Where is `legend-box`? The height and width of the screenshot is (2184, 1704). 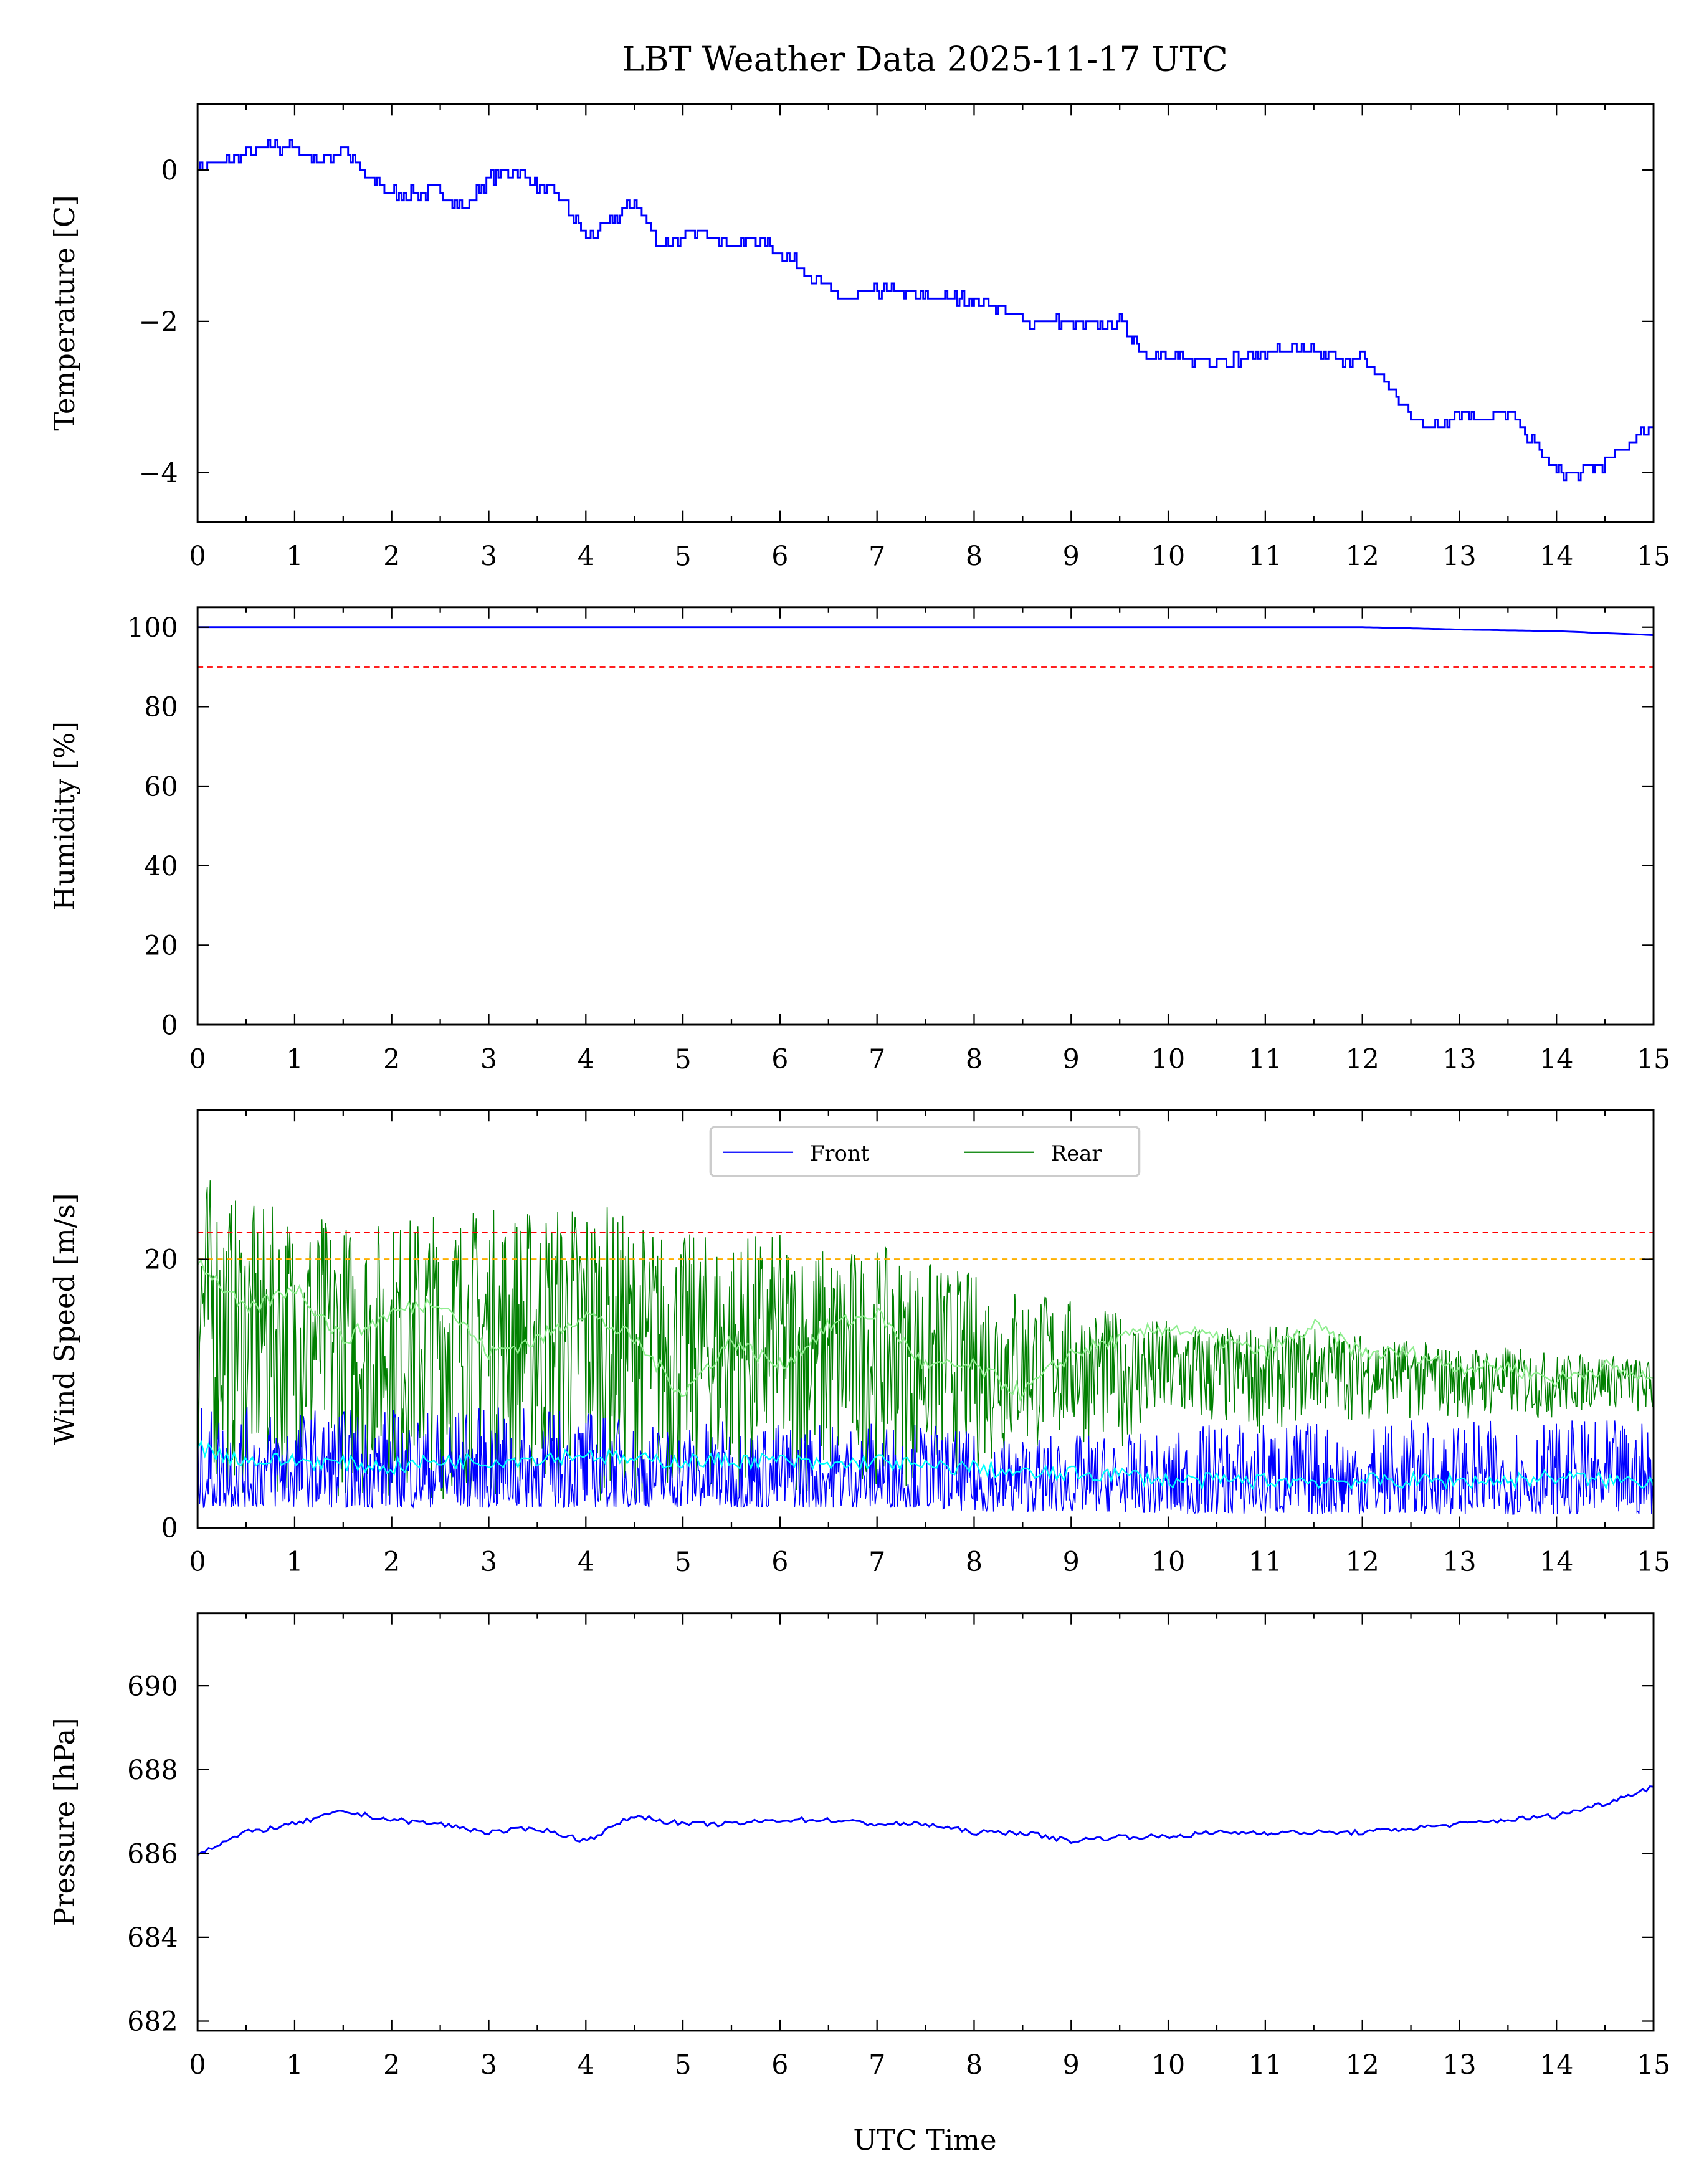 legend-box is located at coordinates (925, 1151).